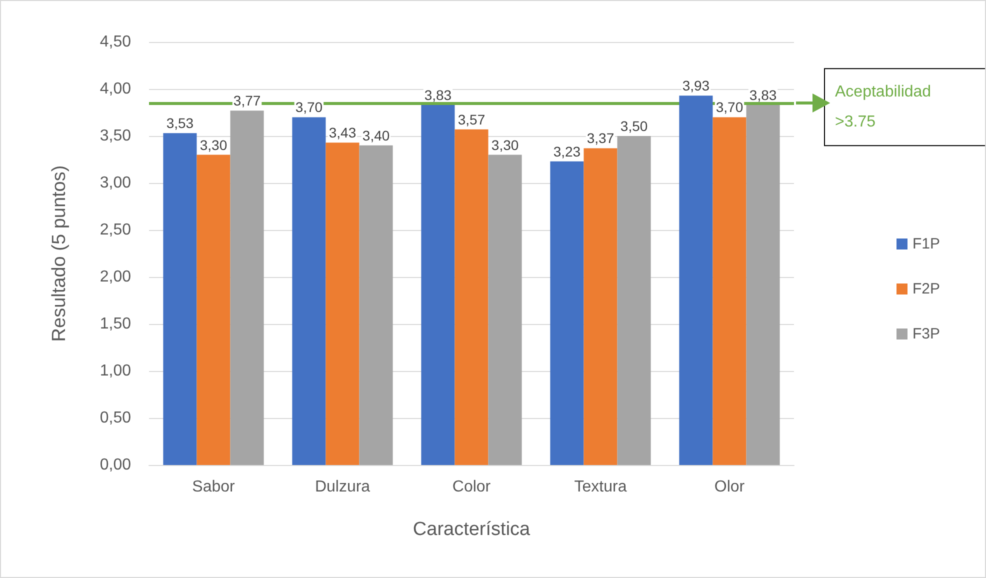 Image resolution: width=986 pixels, height=578 pixels. What do you see at coordinates (116, 465) in the screenshot?
I see `y-tick-label: 0,00` at bounding box center [116, 465].